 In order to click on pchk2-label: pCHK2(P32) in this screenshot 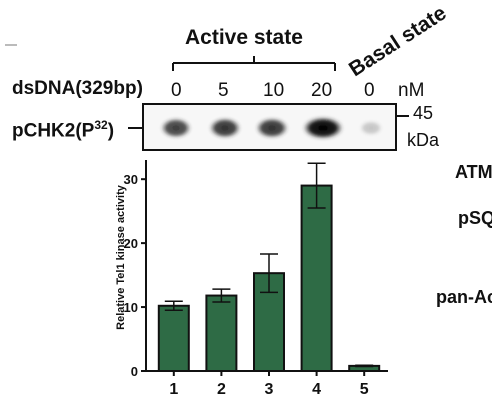, I will do `click(63, 130)`.